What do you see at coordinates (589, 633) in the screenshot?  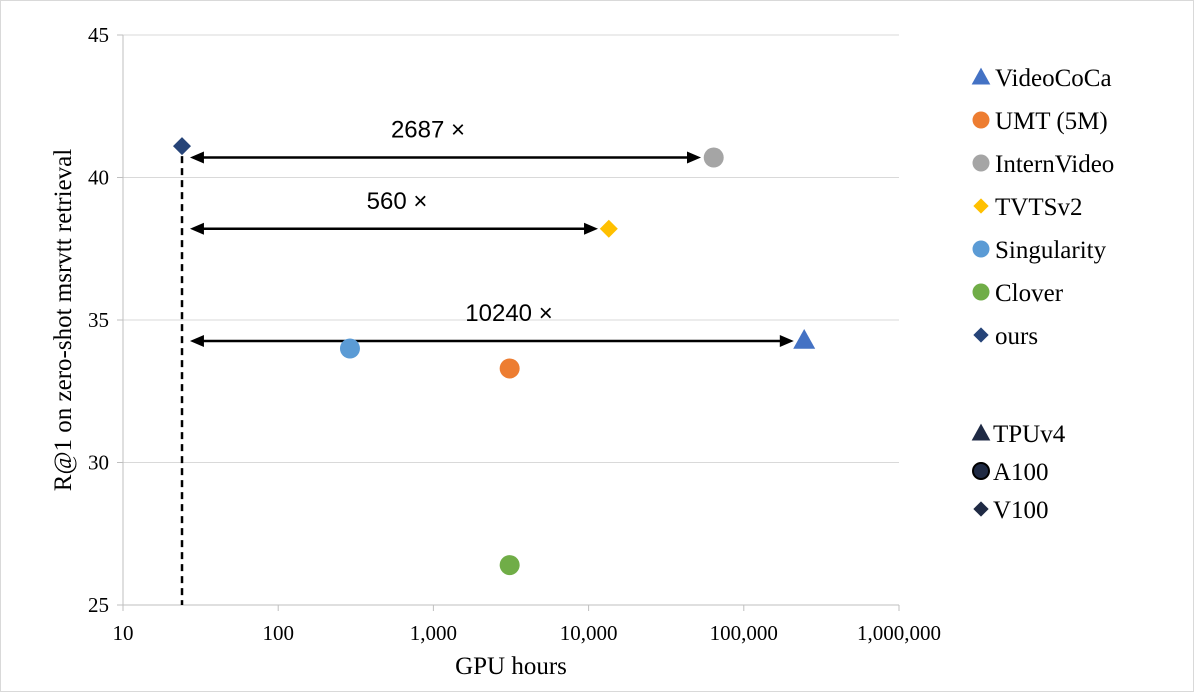 I see `x-tick-label: 10,000` at bounding box center [589, 633].